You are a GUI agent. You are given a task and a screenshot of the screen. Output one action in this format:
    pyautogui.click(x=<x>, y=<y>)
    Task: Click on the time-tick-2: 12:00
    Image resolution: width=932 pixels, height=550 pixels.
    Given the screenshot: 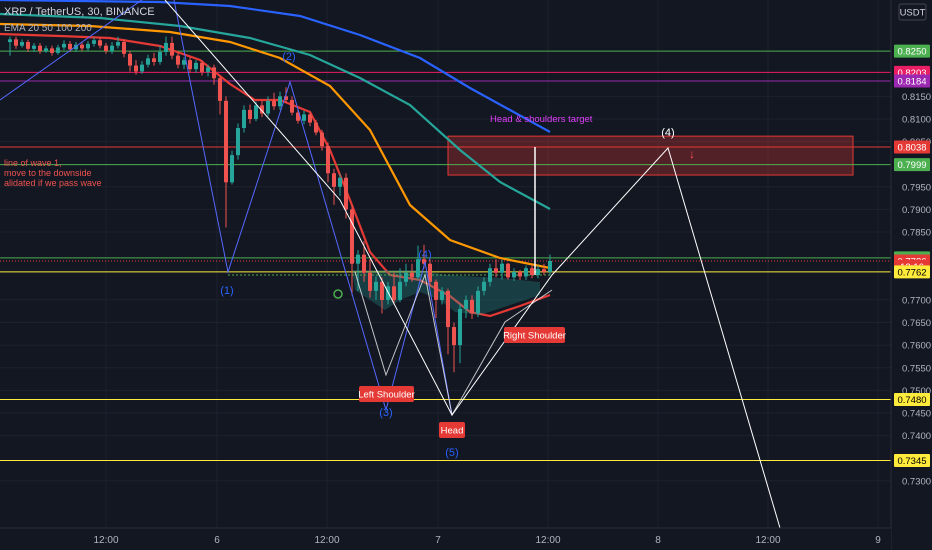 What is the action you would take?
    pyautogui.click(x=326, y=540)
    